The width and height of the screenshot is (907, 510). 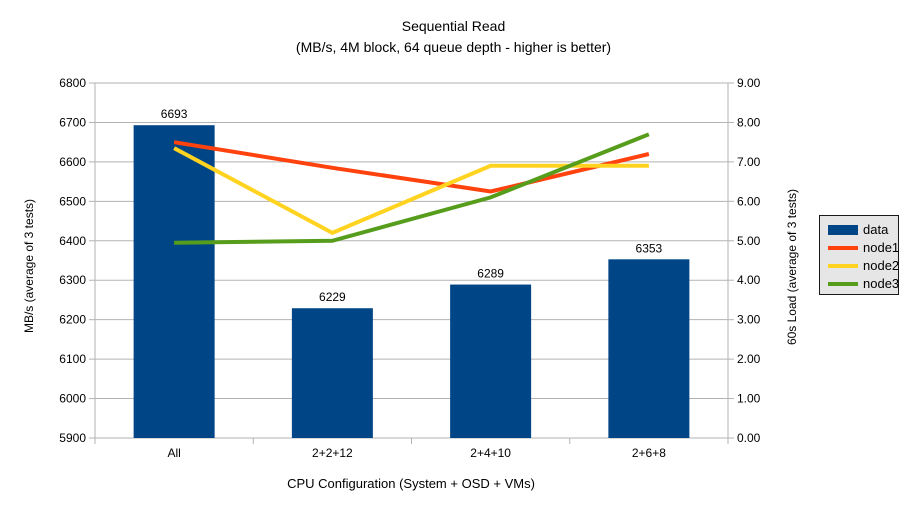 What do you see at coordinates (490, 274) in the screenshot?
I see `bar-value-label: 6289` at bounding box center [490, 274].